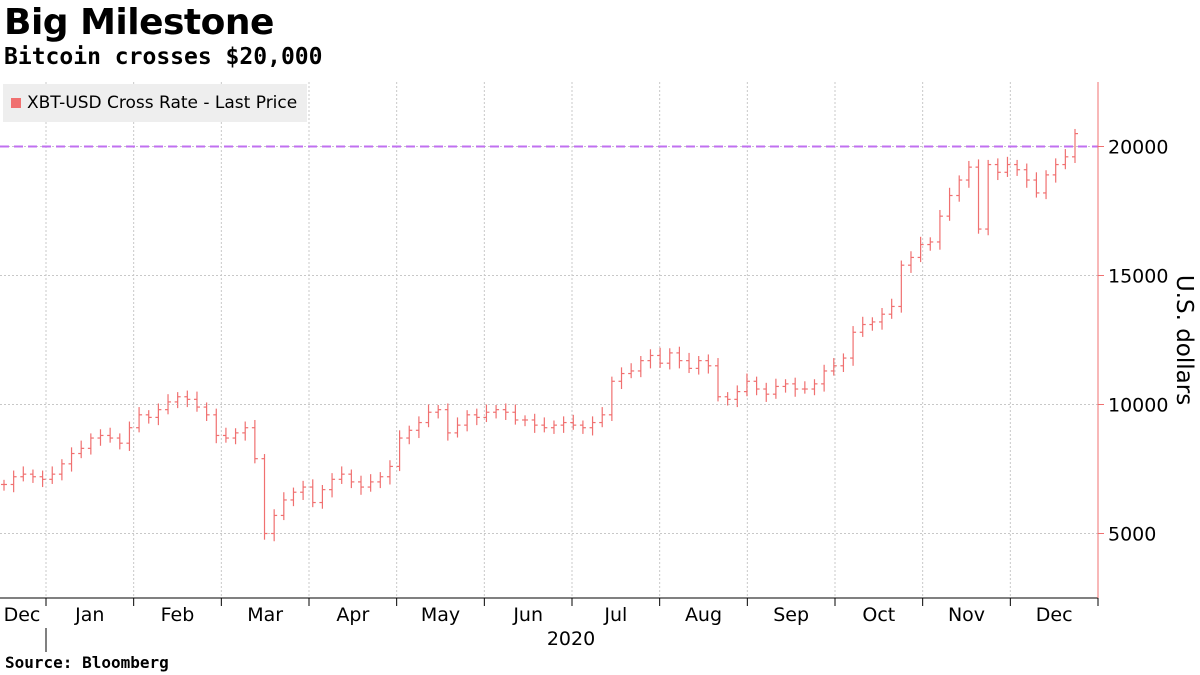 This screenshot has width=1200, height=675. I want to click on chart-subtitle: Bitcoin crosses $20,000, so click(163, 57).